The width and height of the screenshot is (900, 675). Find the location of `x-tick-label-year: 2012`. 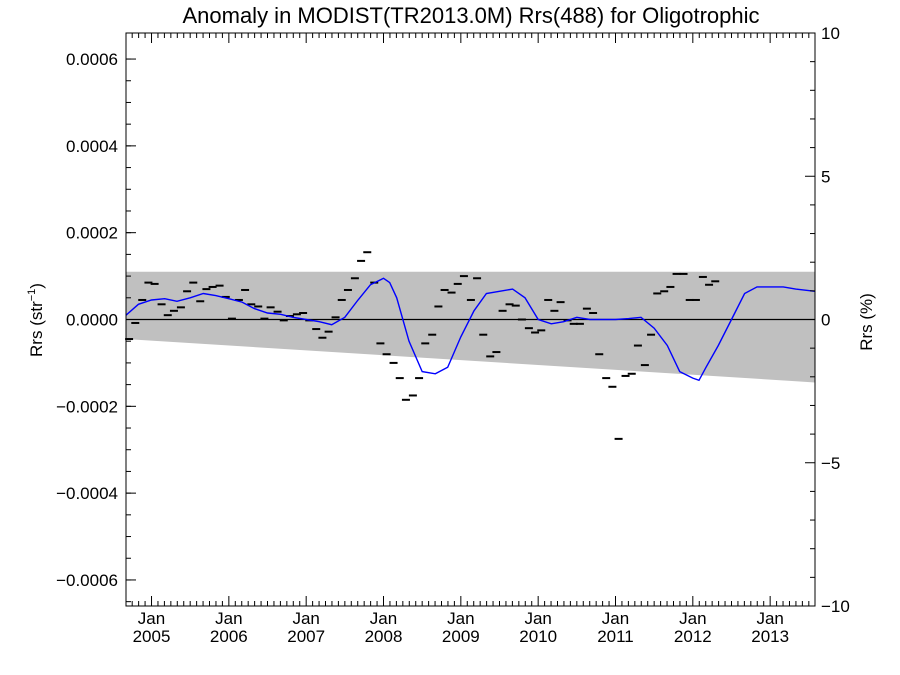

x-tick-label-year: 2012 is located at coordinates (693, 636).